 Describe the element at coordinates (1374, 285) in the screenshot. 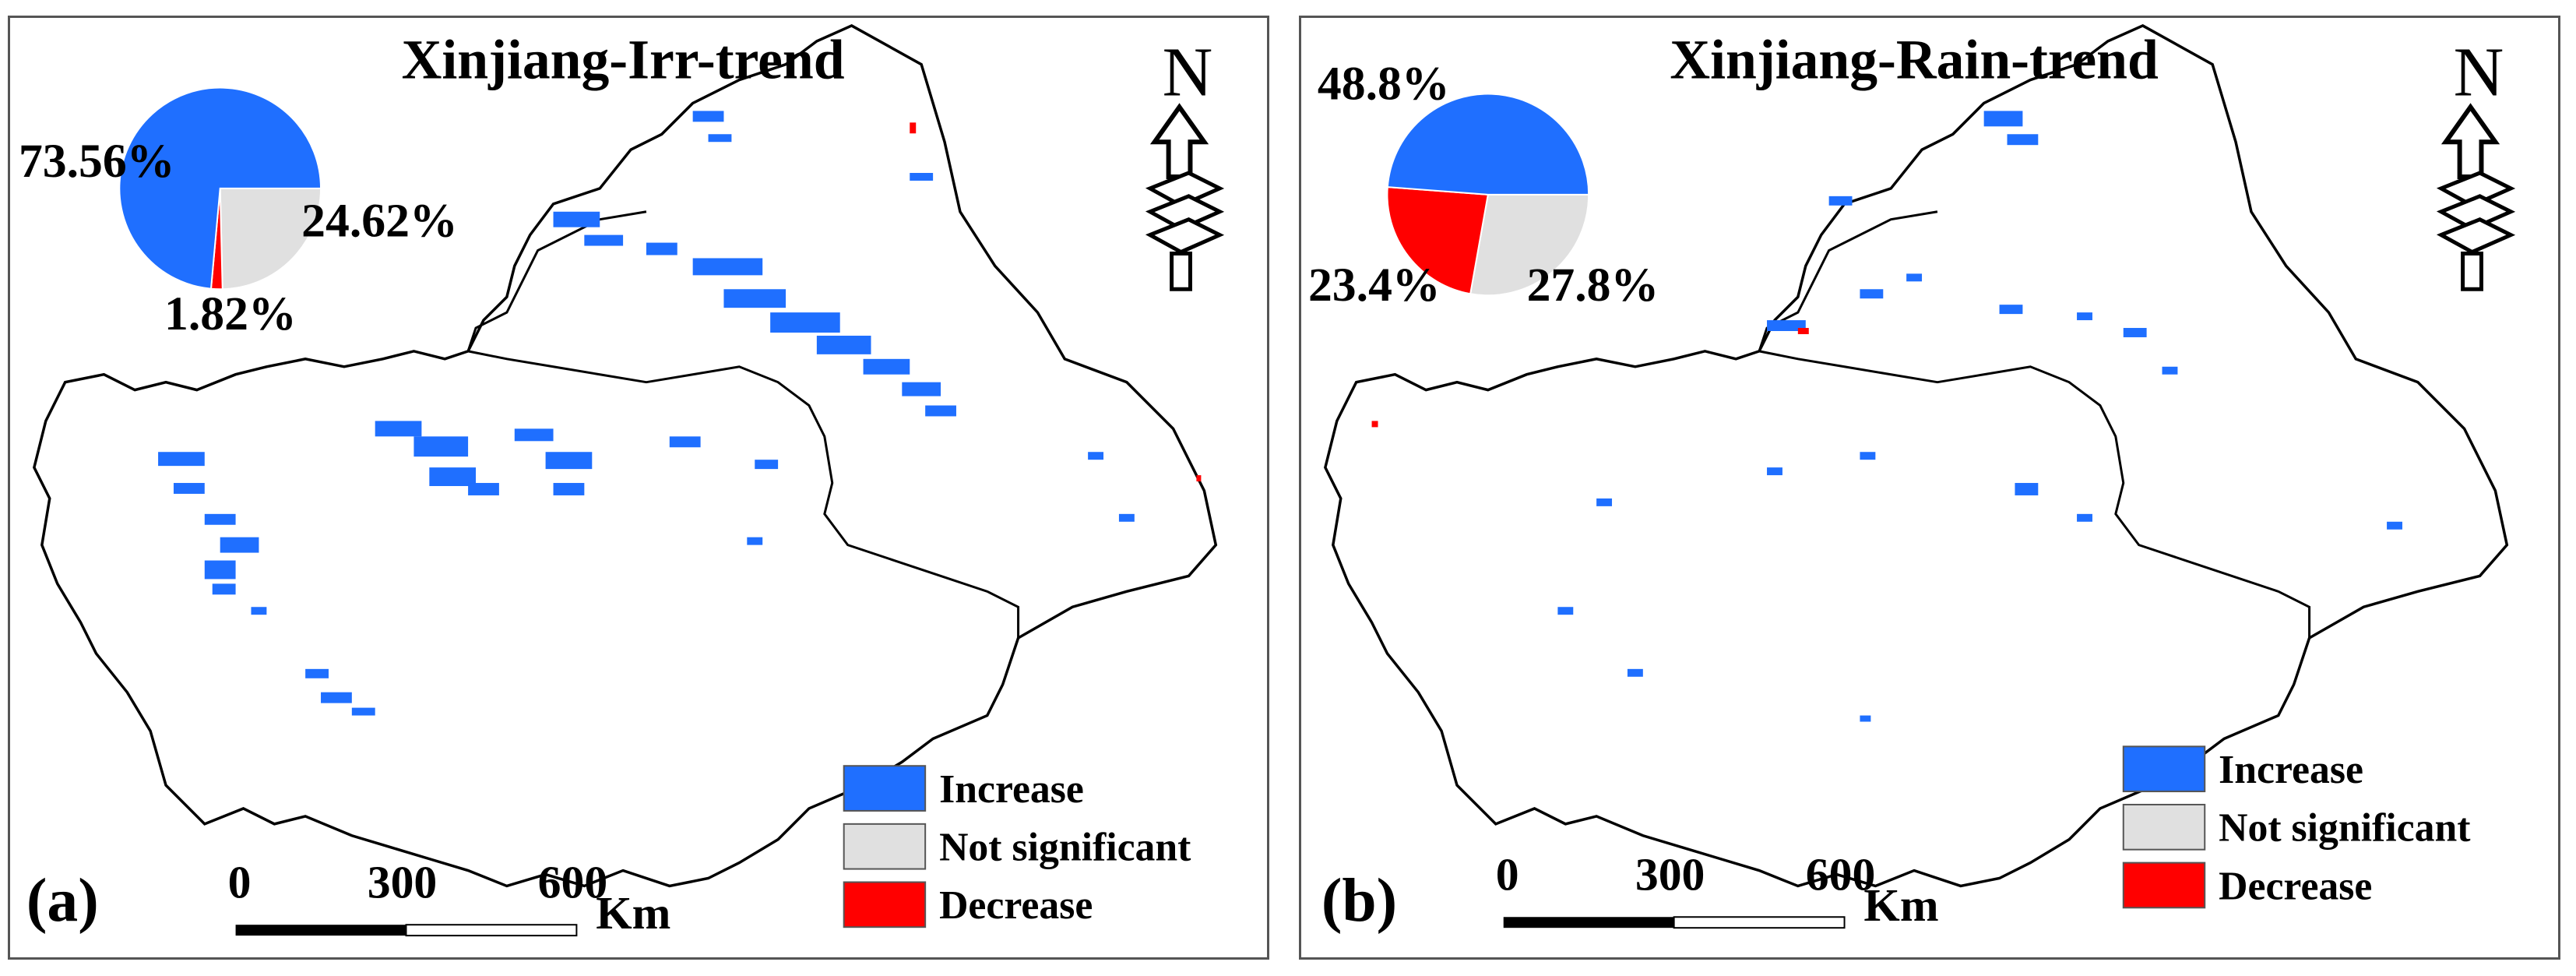

I see `pie-label-decrease: 23.4%` at that location.